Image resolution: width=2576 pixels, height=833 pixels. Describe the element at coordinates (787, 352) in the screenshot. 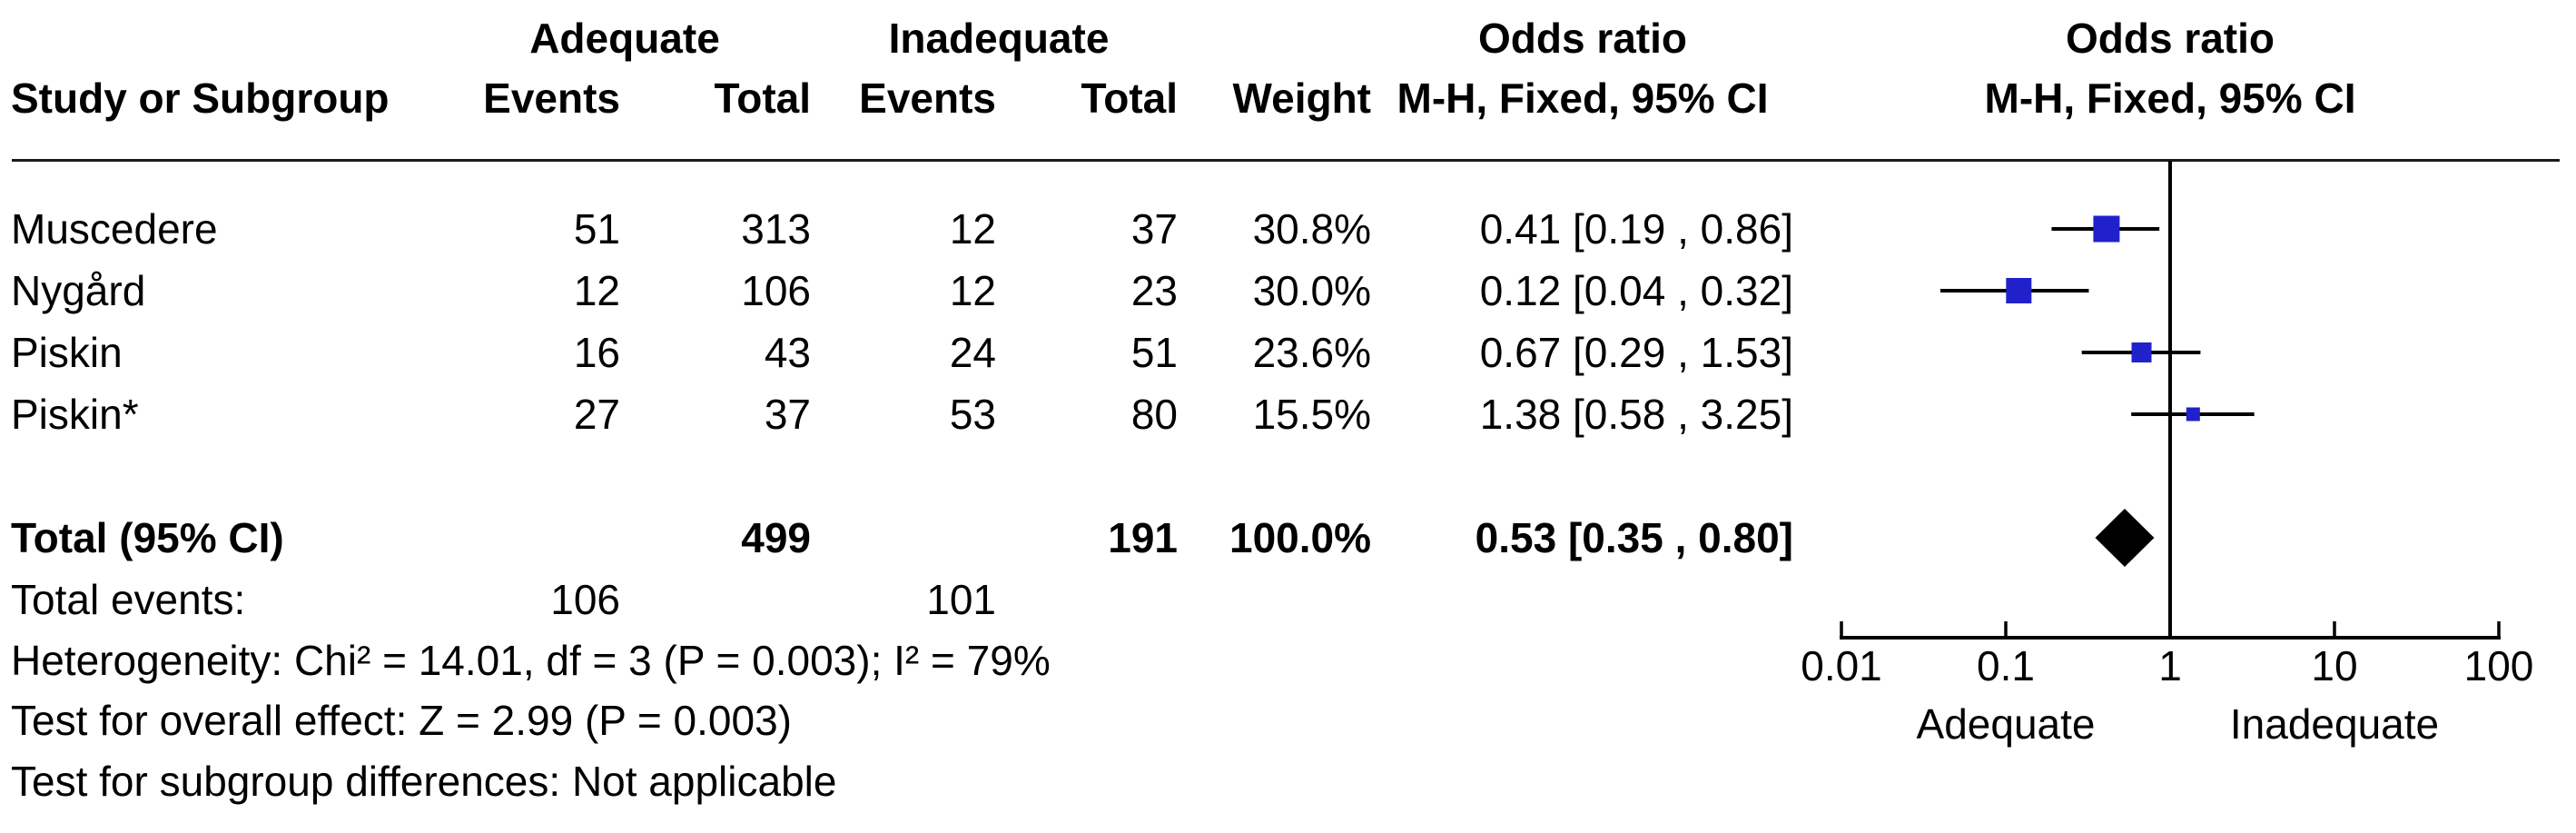

I see `adequate-total: 43` at that location.